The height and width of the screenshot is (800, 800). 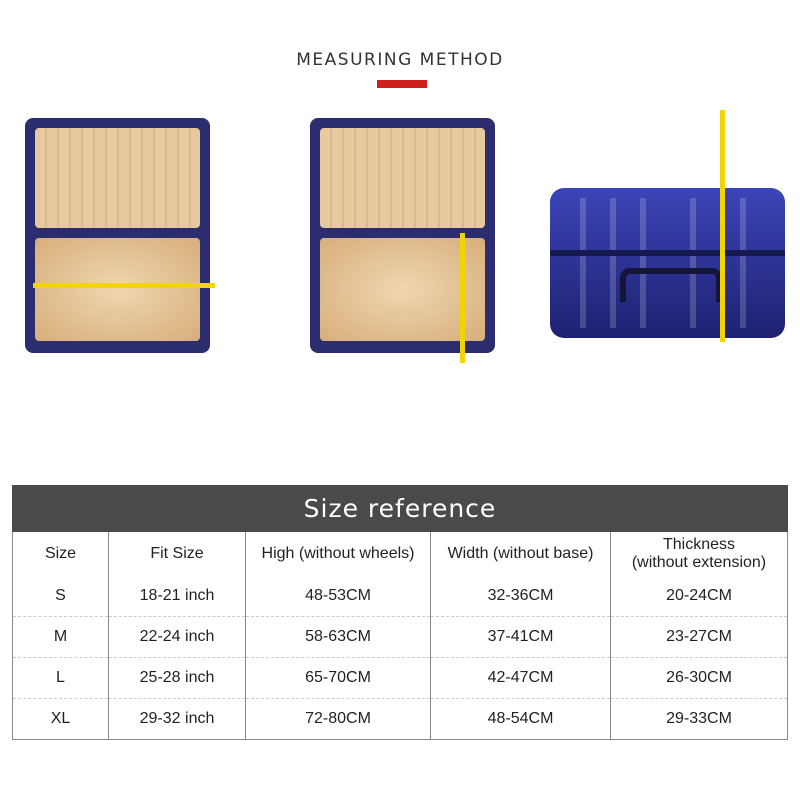 What do you see at coordinates (177, 637) in the screenshot?
I see `table-cell: 22-24 inch` at bounding box center [177, 637].